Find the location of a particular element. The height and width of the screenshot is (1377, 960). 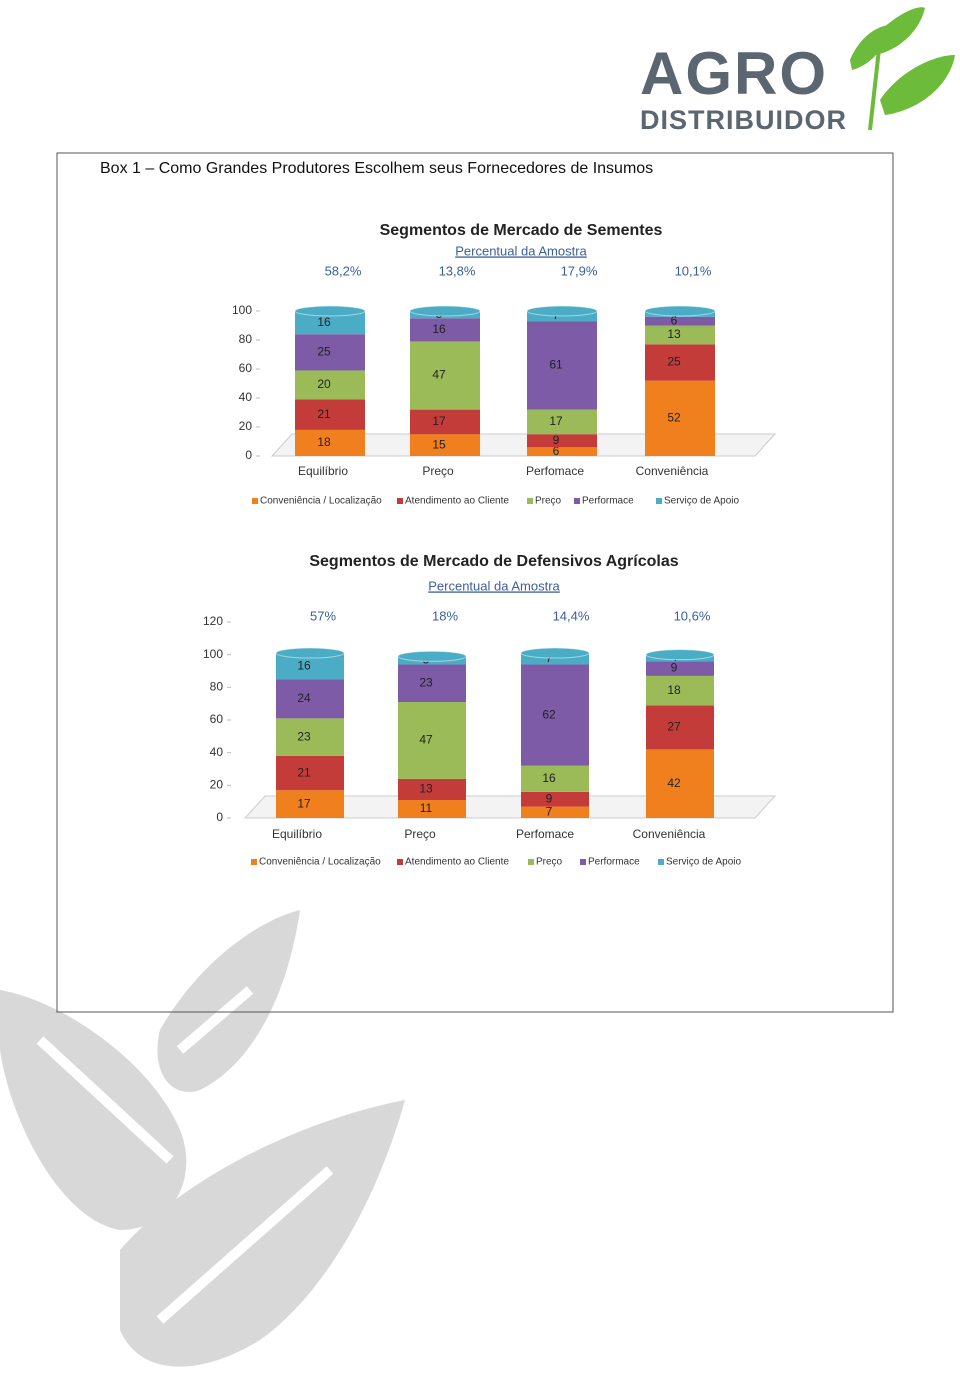

annotation: 17,9% is located at coordinates (579, 270).